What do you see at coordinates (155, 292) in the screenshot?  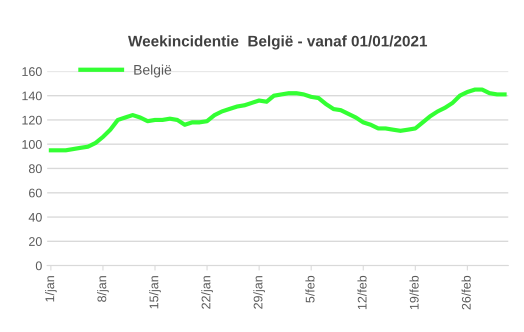 I see `x-tick-label: 15/jan` at bounding box center [155, 292].